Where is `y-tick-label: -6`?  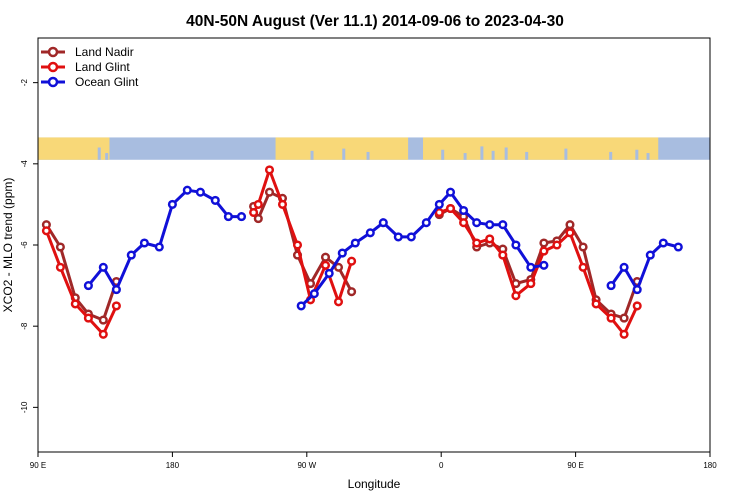
y-tick-label: -6 is located at coordinates (24, 245).